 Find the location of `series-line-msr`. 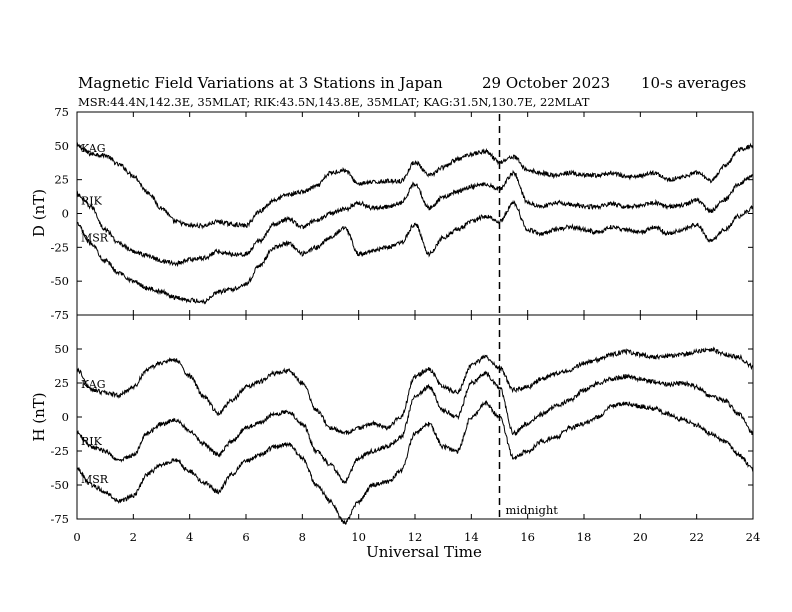

series-line-msr is located at coordinates (415, 252).